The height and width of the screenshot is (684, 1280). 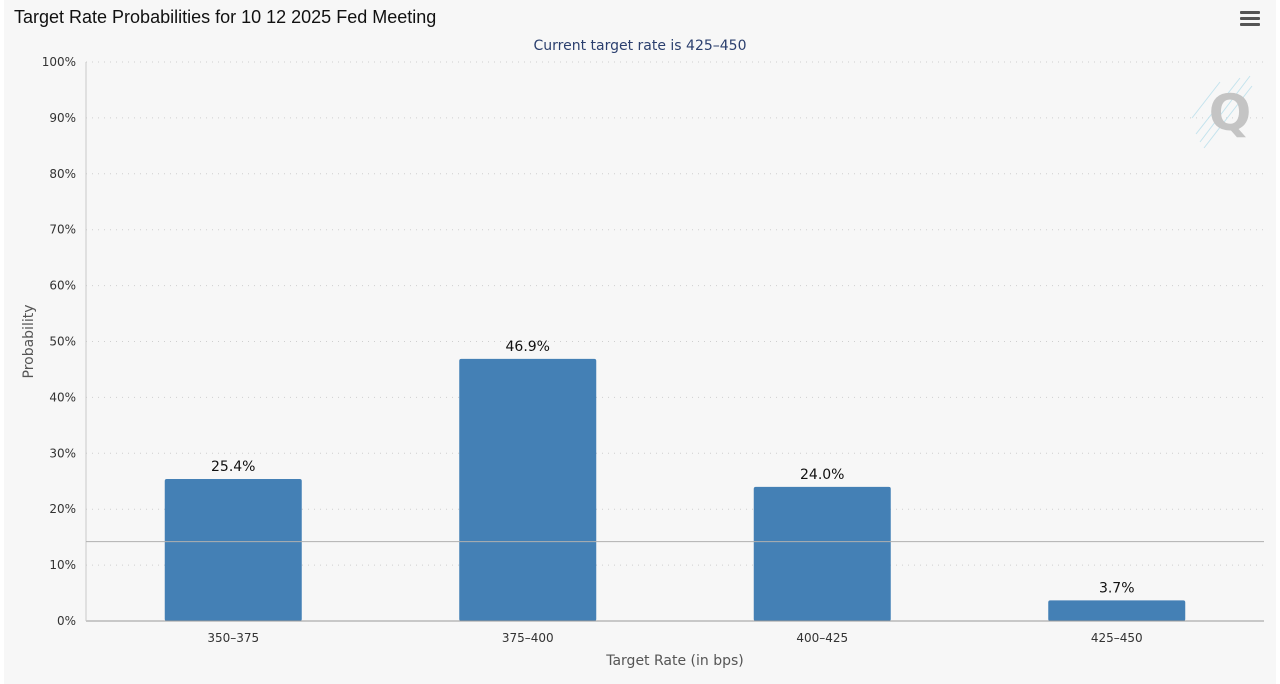 I want to click on bar-375–400, so click(x=528, y=489).